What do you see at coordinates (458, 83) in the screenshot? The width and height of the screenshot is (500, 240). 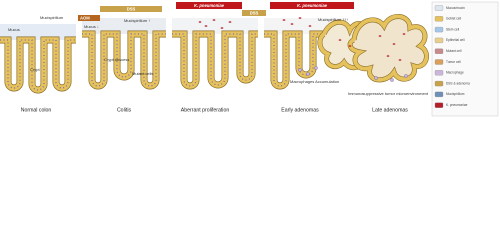 I see `legend-label: DSS & adenoma` at bounding box center [458, 83].